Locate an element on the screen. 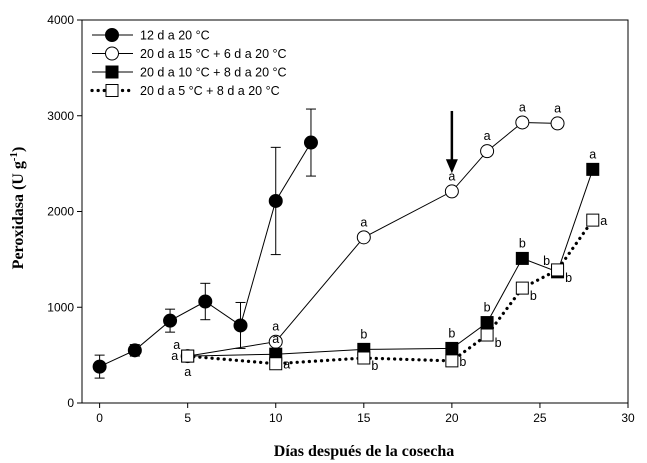 This screenshot has width=647, height=463. x-tick-label: 20 is located at coordinates (452, 418).